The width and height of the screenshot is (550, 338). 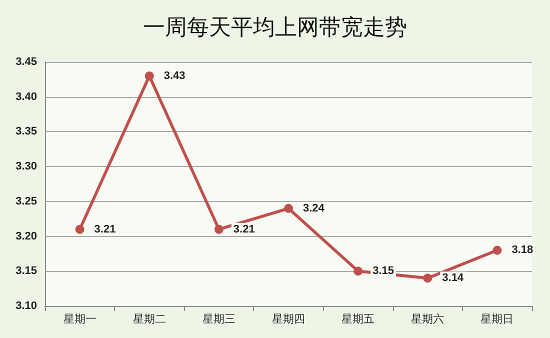 What do you see at coordinates (427, 319) in the screenshot?
I see `x-tick-label: 星期六` at bounding box center [427, 319].